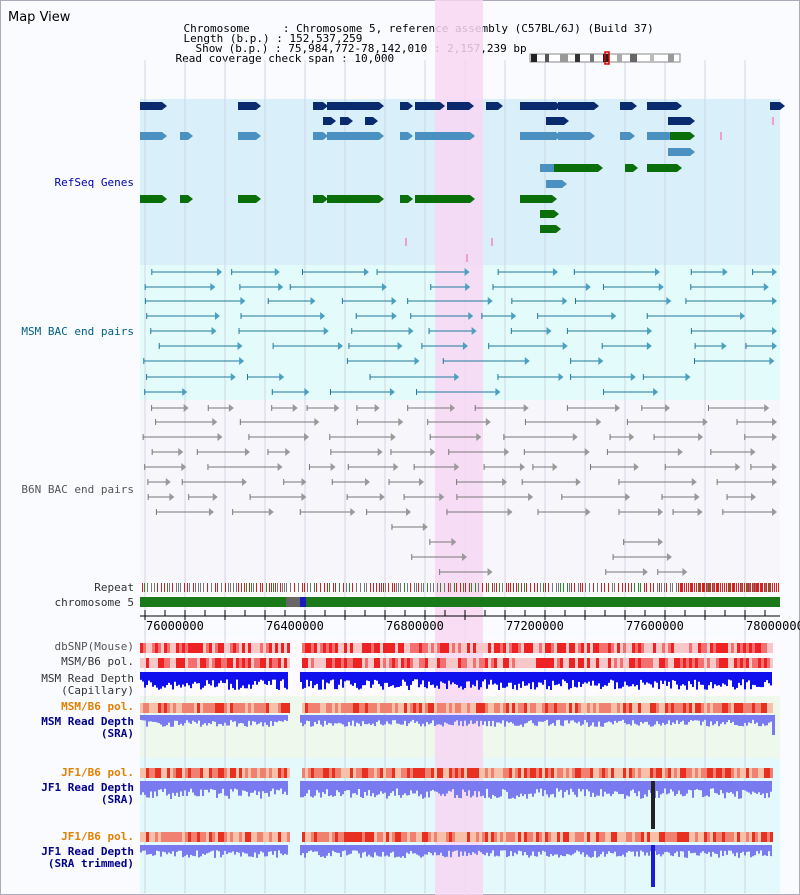  I want to click on track-label-b6n-bac: B6N BAC end pairs, so click(77, 489).